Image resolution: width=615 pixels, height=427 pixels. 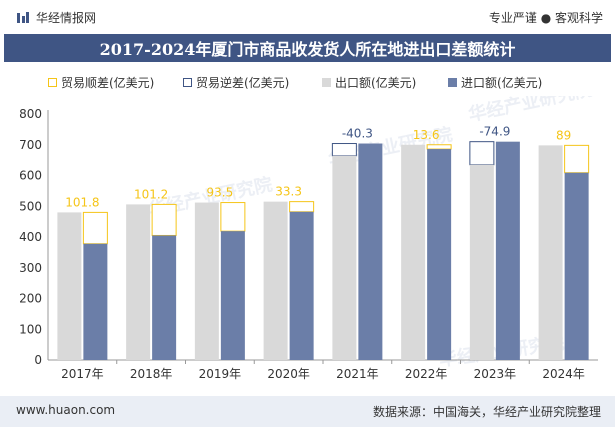 I want to click on title-bar: 2017-2024年厦门市商品收发货人所在地进出口差额统计, so click(x=307, y=48).